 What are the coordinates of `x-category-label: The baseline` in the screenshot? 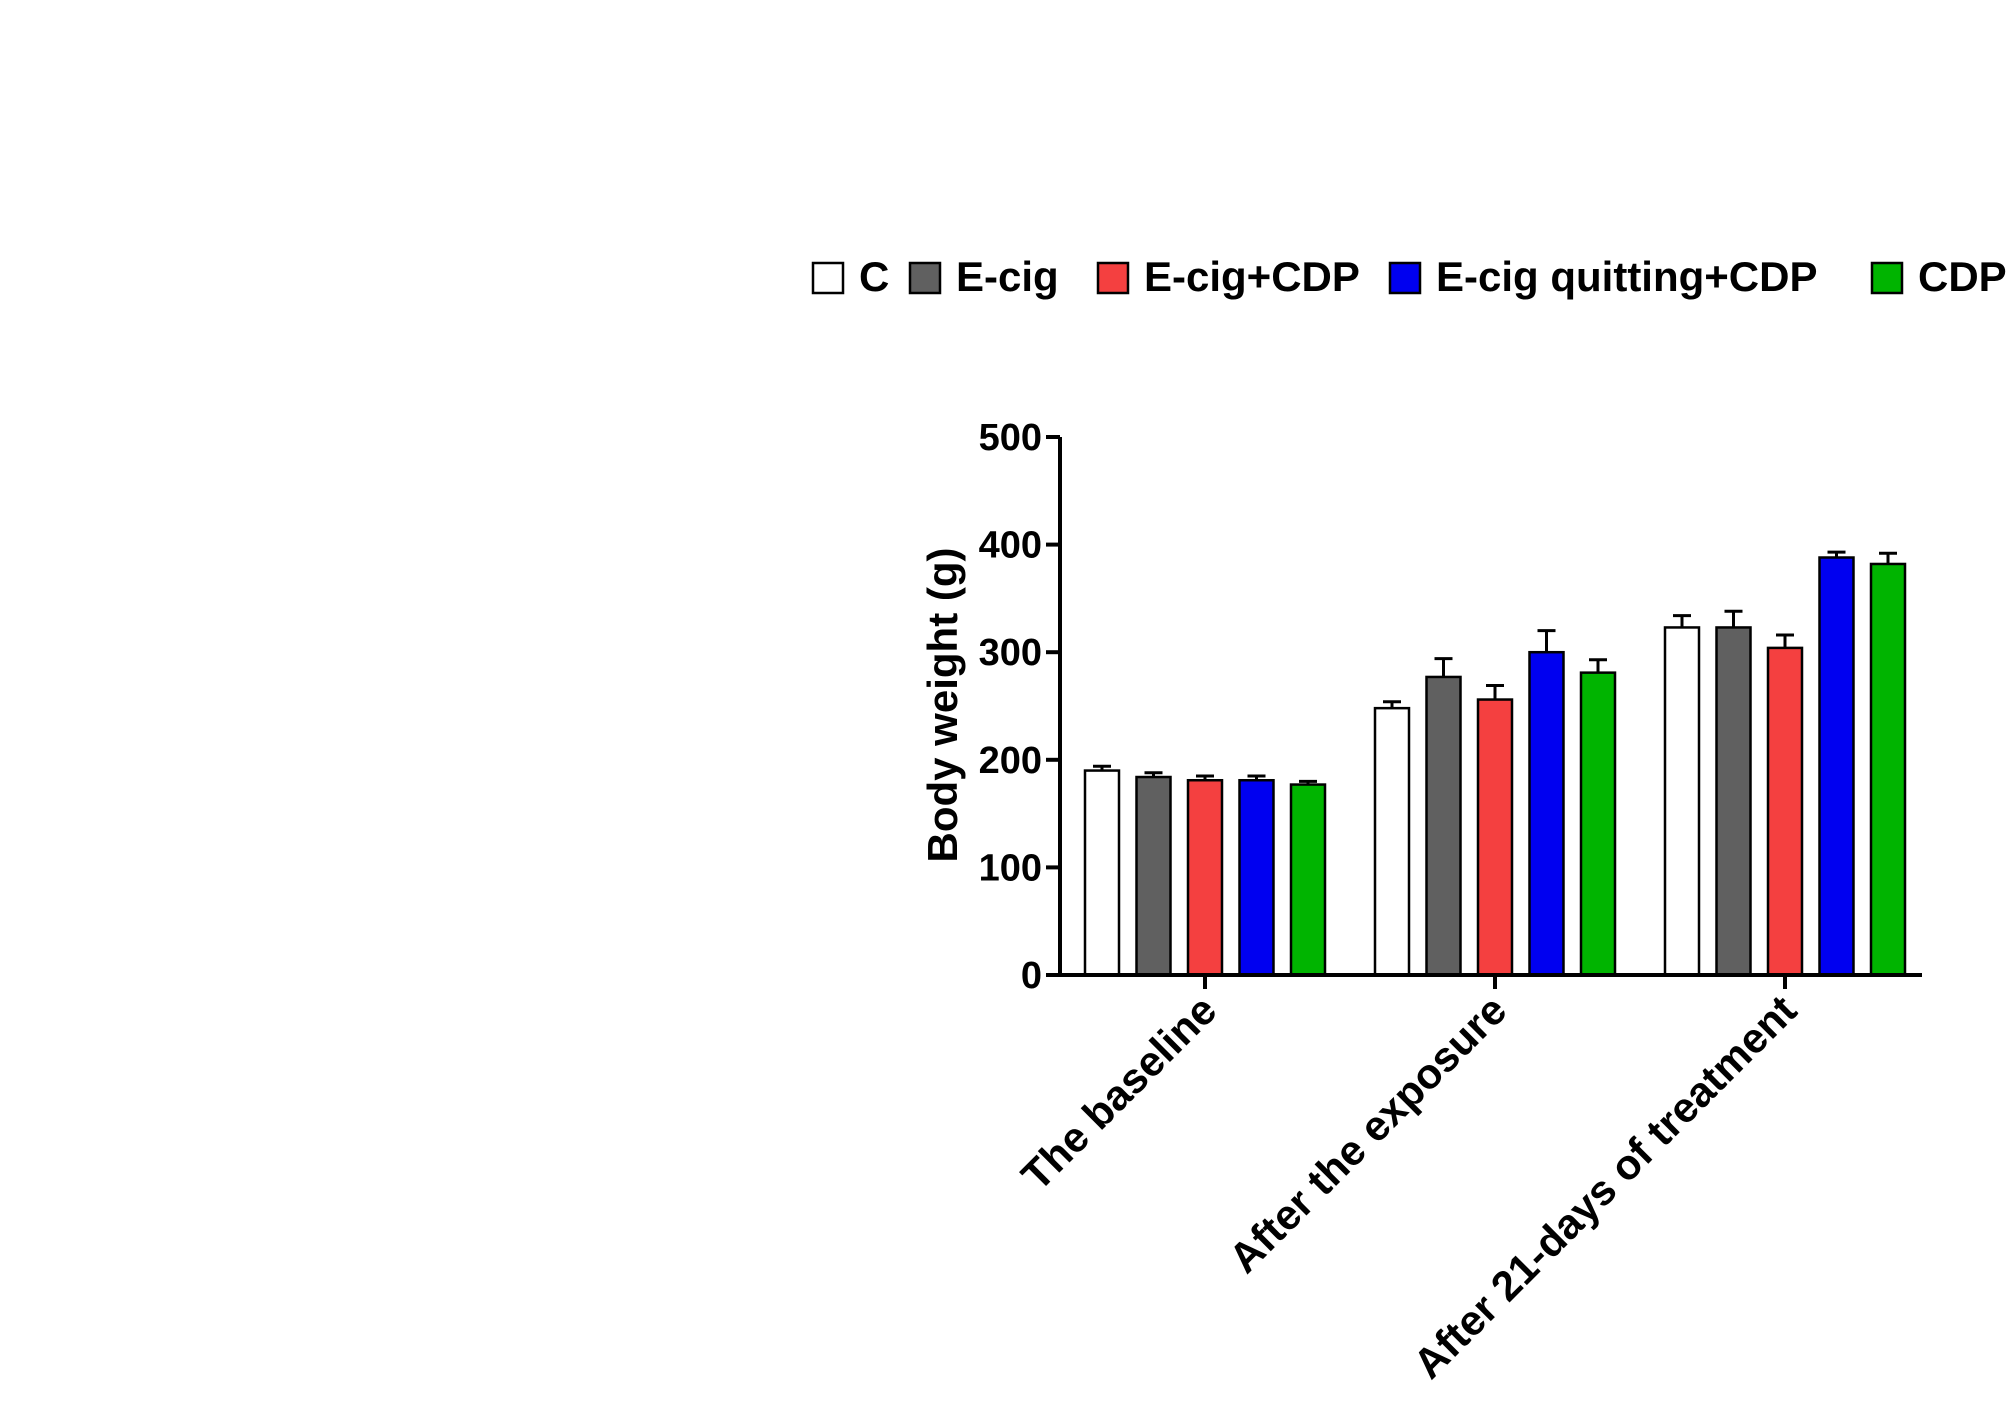 It's located at (1118, 1092).